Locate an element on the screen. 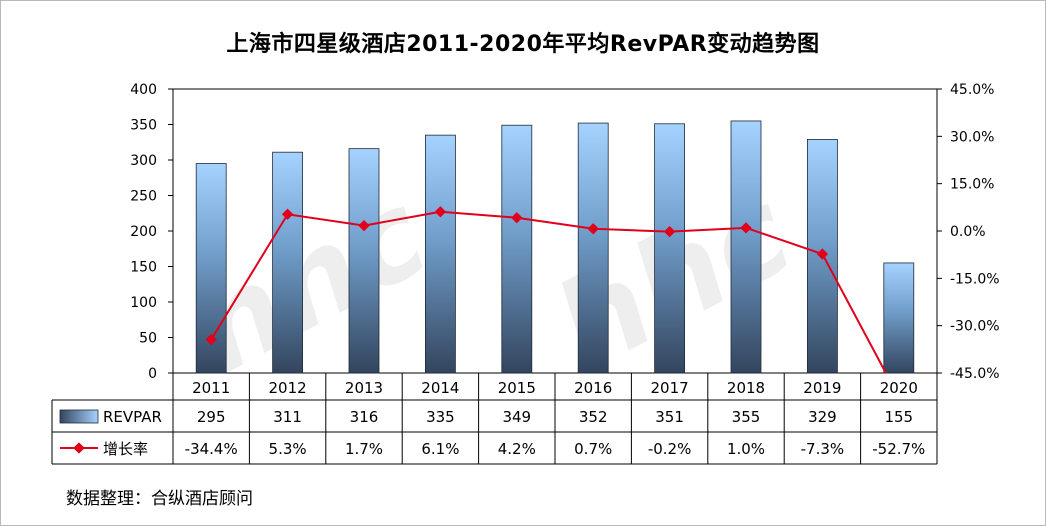  y-right-tick-label: -30.0% is located at coordinates (975, 327).